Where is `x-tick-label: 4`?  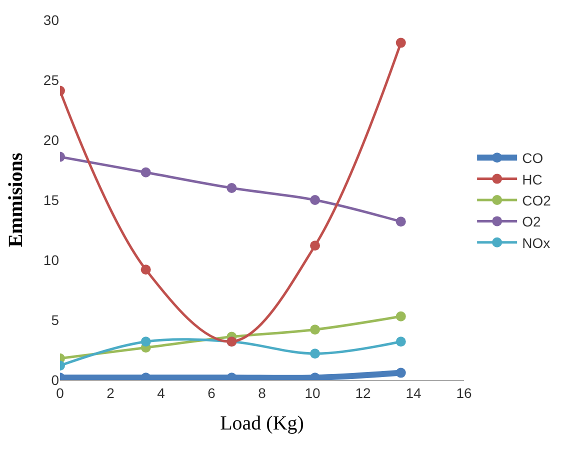
x-tick-label: 4 is located at coordinates (161, 392).